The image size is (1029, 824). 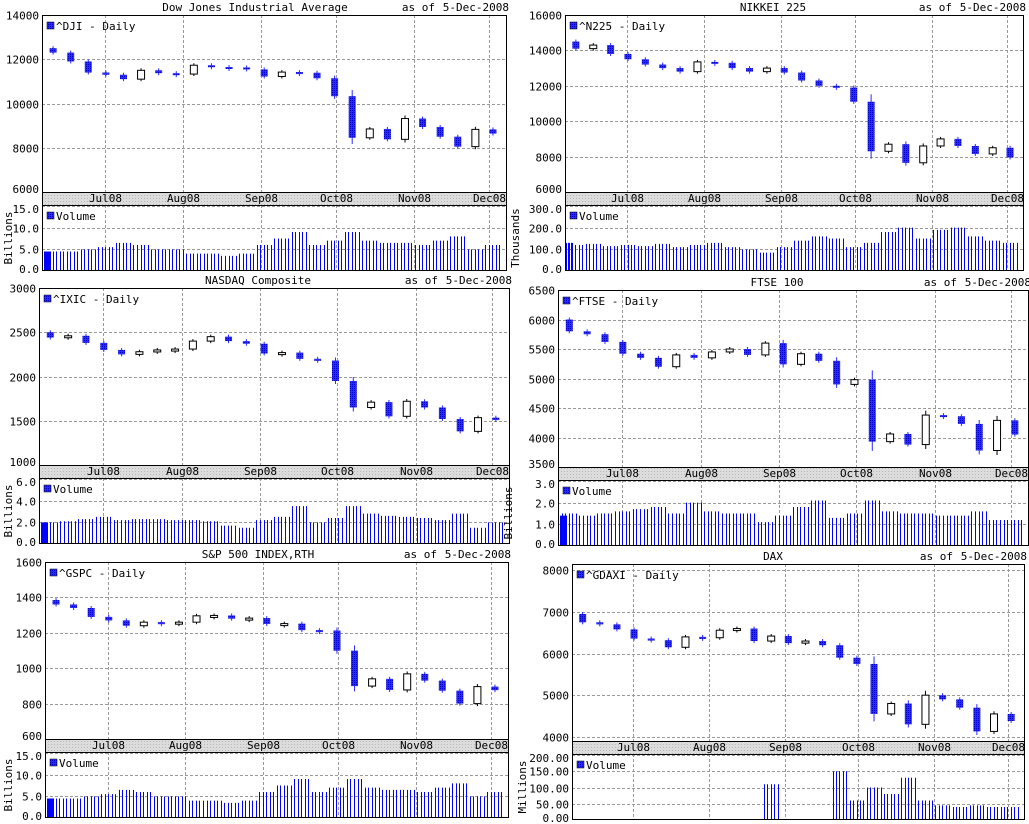 What do you see at coordinates (545, 250) in the screenshot?
I see `volume-tick-label: 100.0` at bounding box center [545, 250].